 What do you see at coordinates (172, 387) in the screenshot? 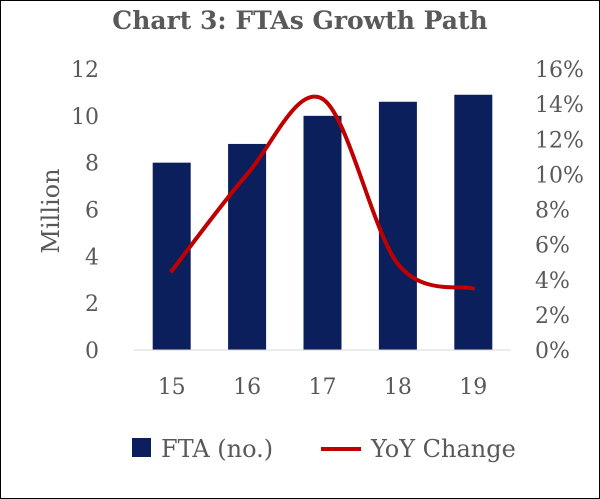
I see `x-tick-label: 15` at bounding box center [172, 387].